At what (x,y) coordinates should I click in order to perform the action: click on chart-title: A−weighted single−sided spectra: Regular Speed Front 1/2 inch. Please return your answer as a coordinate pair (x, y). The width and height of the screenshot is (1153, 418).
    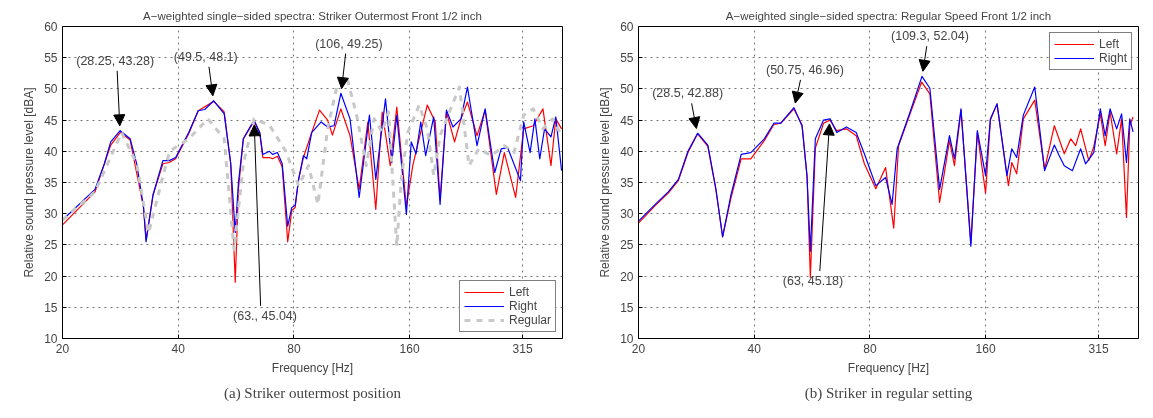
    Looking at the image, I should click on (888, 15).